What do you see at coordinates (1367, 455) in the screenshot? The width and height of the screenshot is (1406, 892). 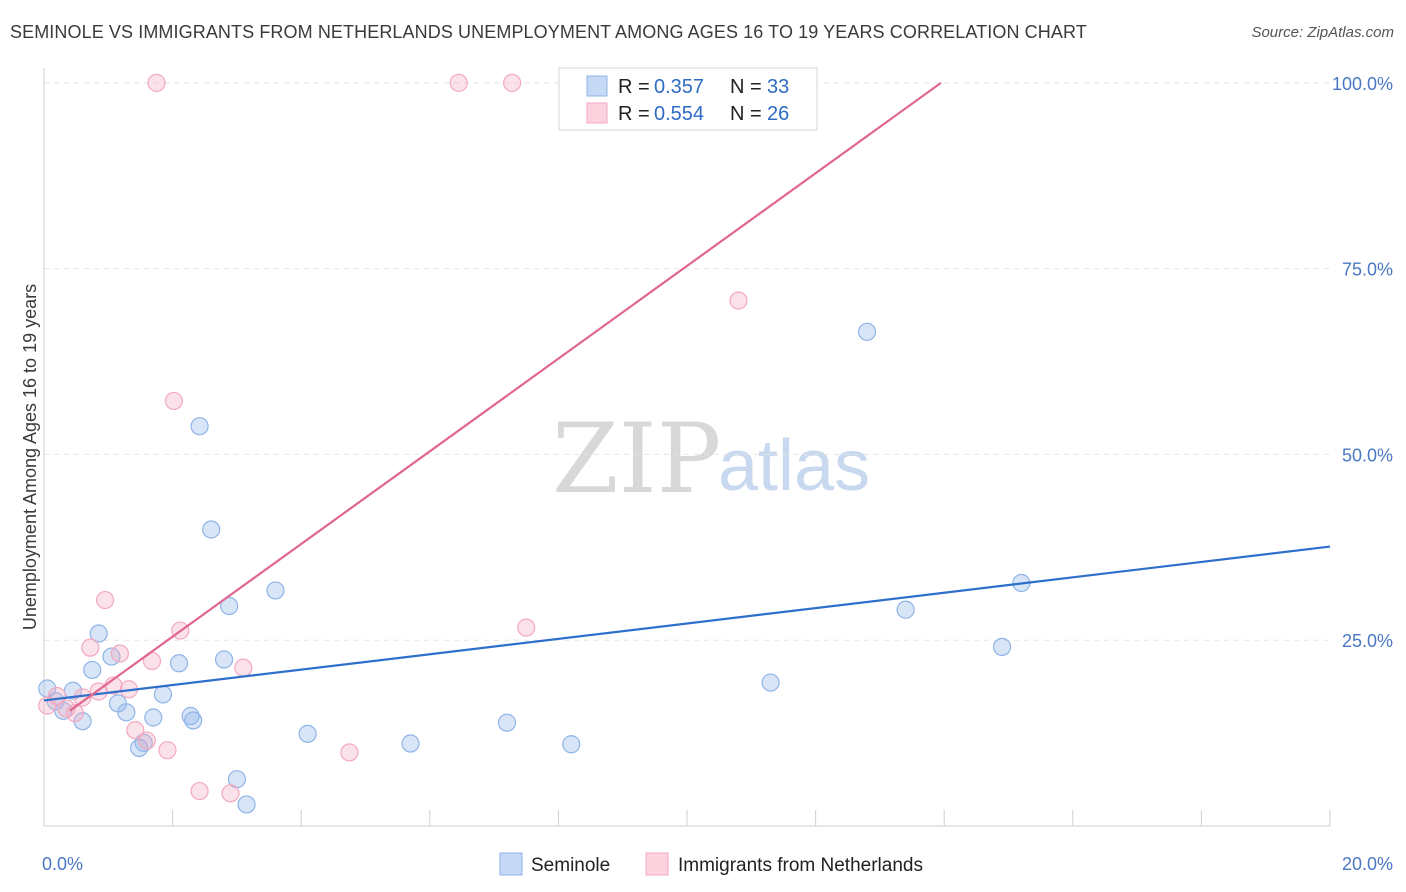 I see `y-tick-label-50: 50.0%` at bounding box center [1367, 455].